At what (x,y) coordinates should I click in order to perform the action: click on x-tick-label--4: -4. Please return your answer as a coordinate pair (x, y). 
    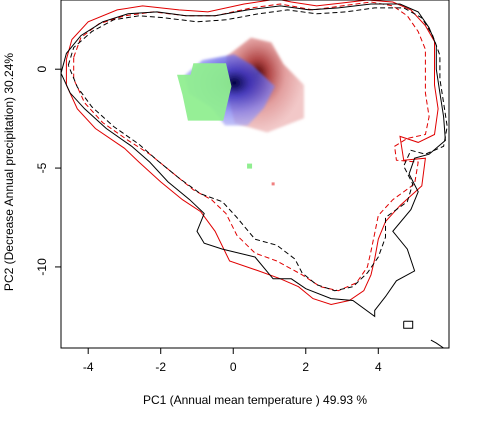
    Looking at the image, I should click on (88, 367).